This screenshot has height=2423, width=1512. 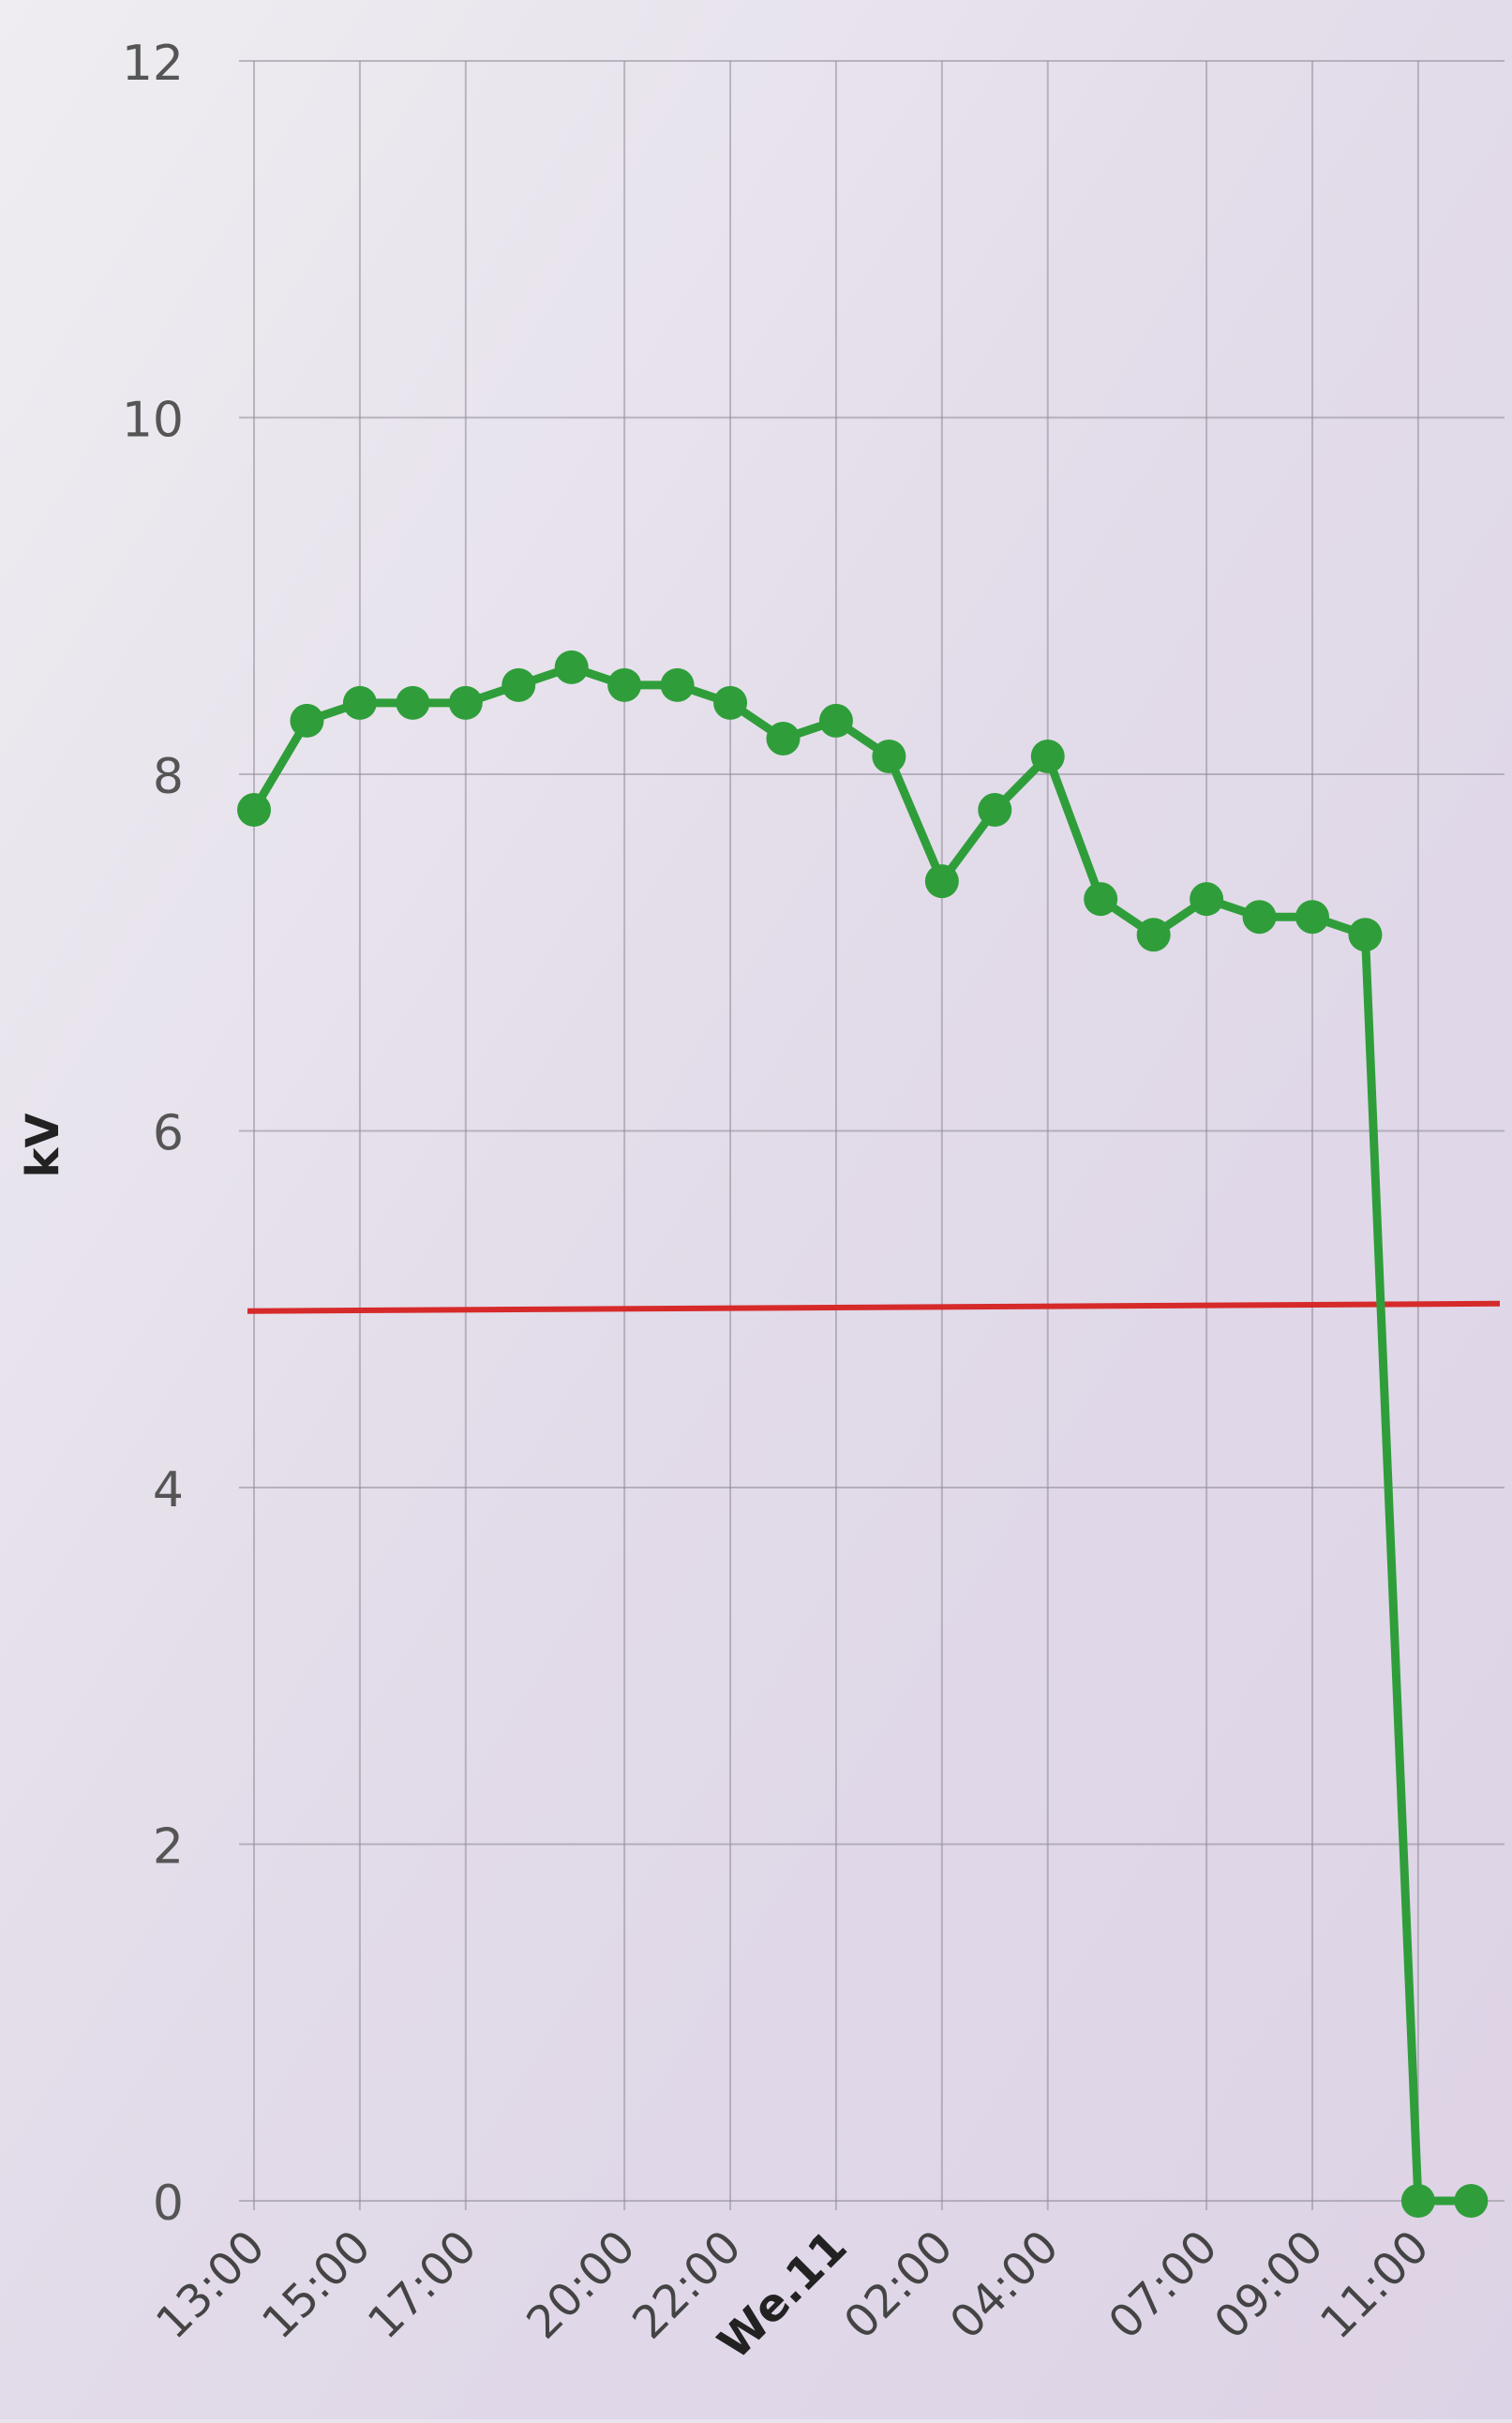 What do you see at coordinates (153, 421) in the screenshot?
I see `y-tick-label: 10` at bounding box center [153, 421].